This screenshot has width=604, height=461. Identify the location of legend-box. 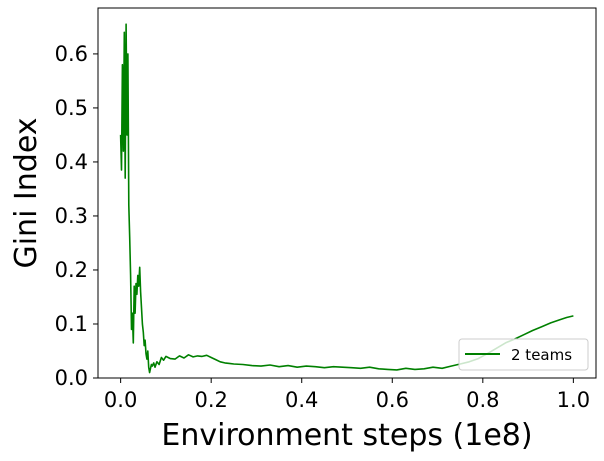
(523, 354).